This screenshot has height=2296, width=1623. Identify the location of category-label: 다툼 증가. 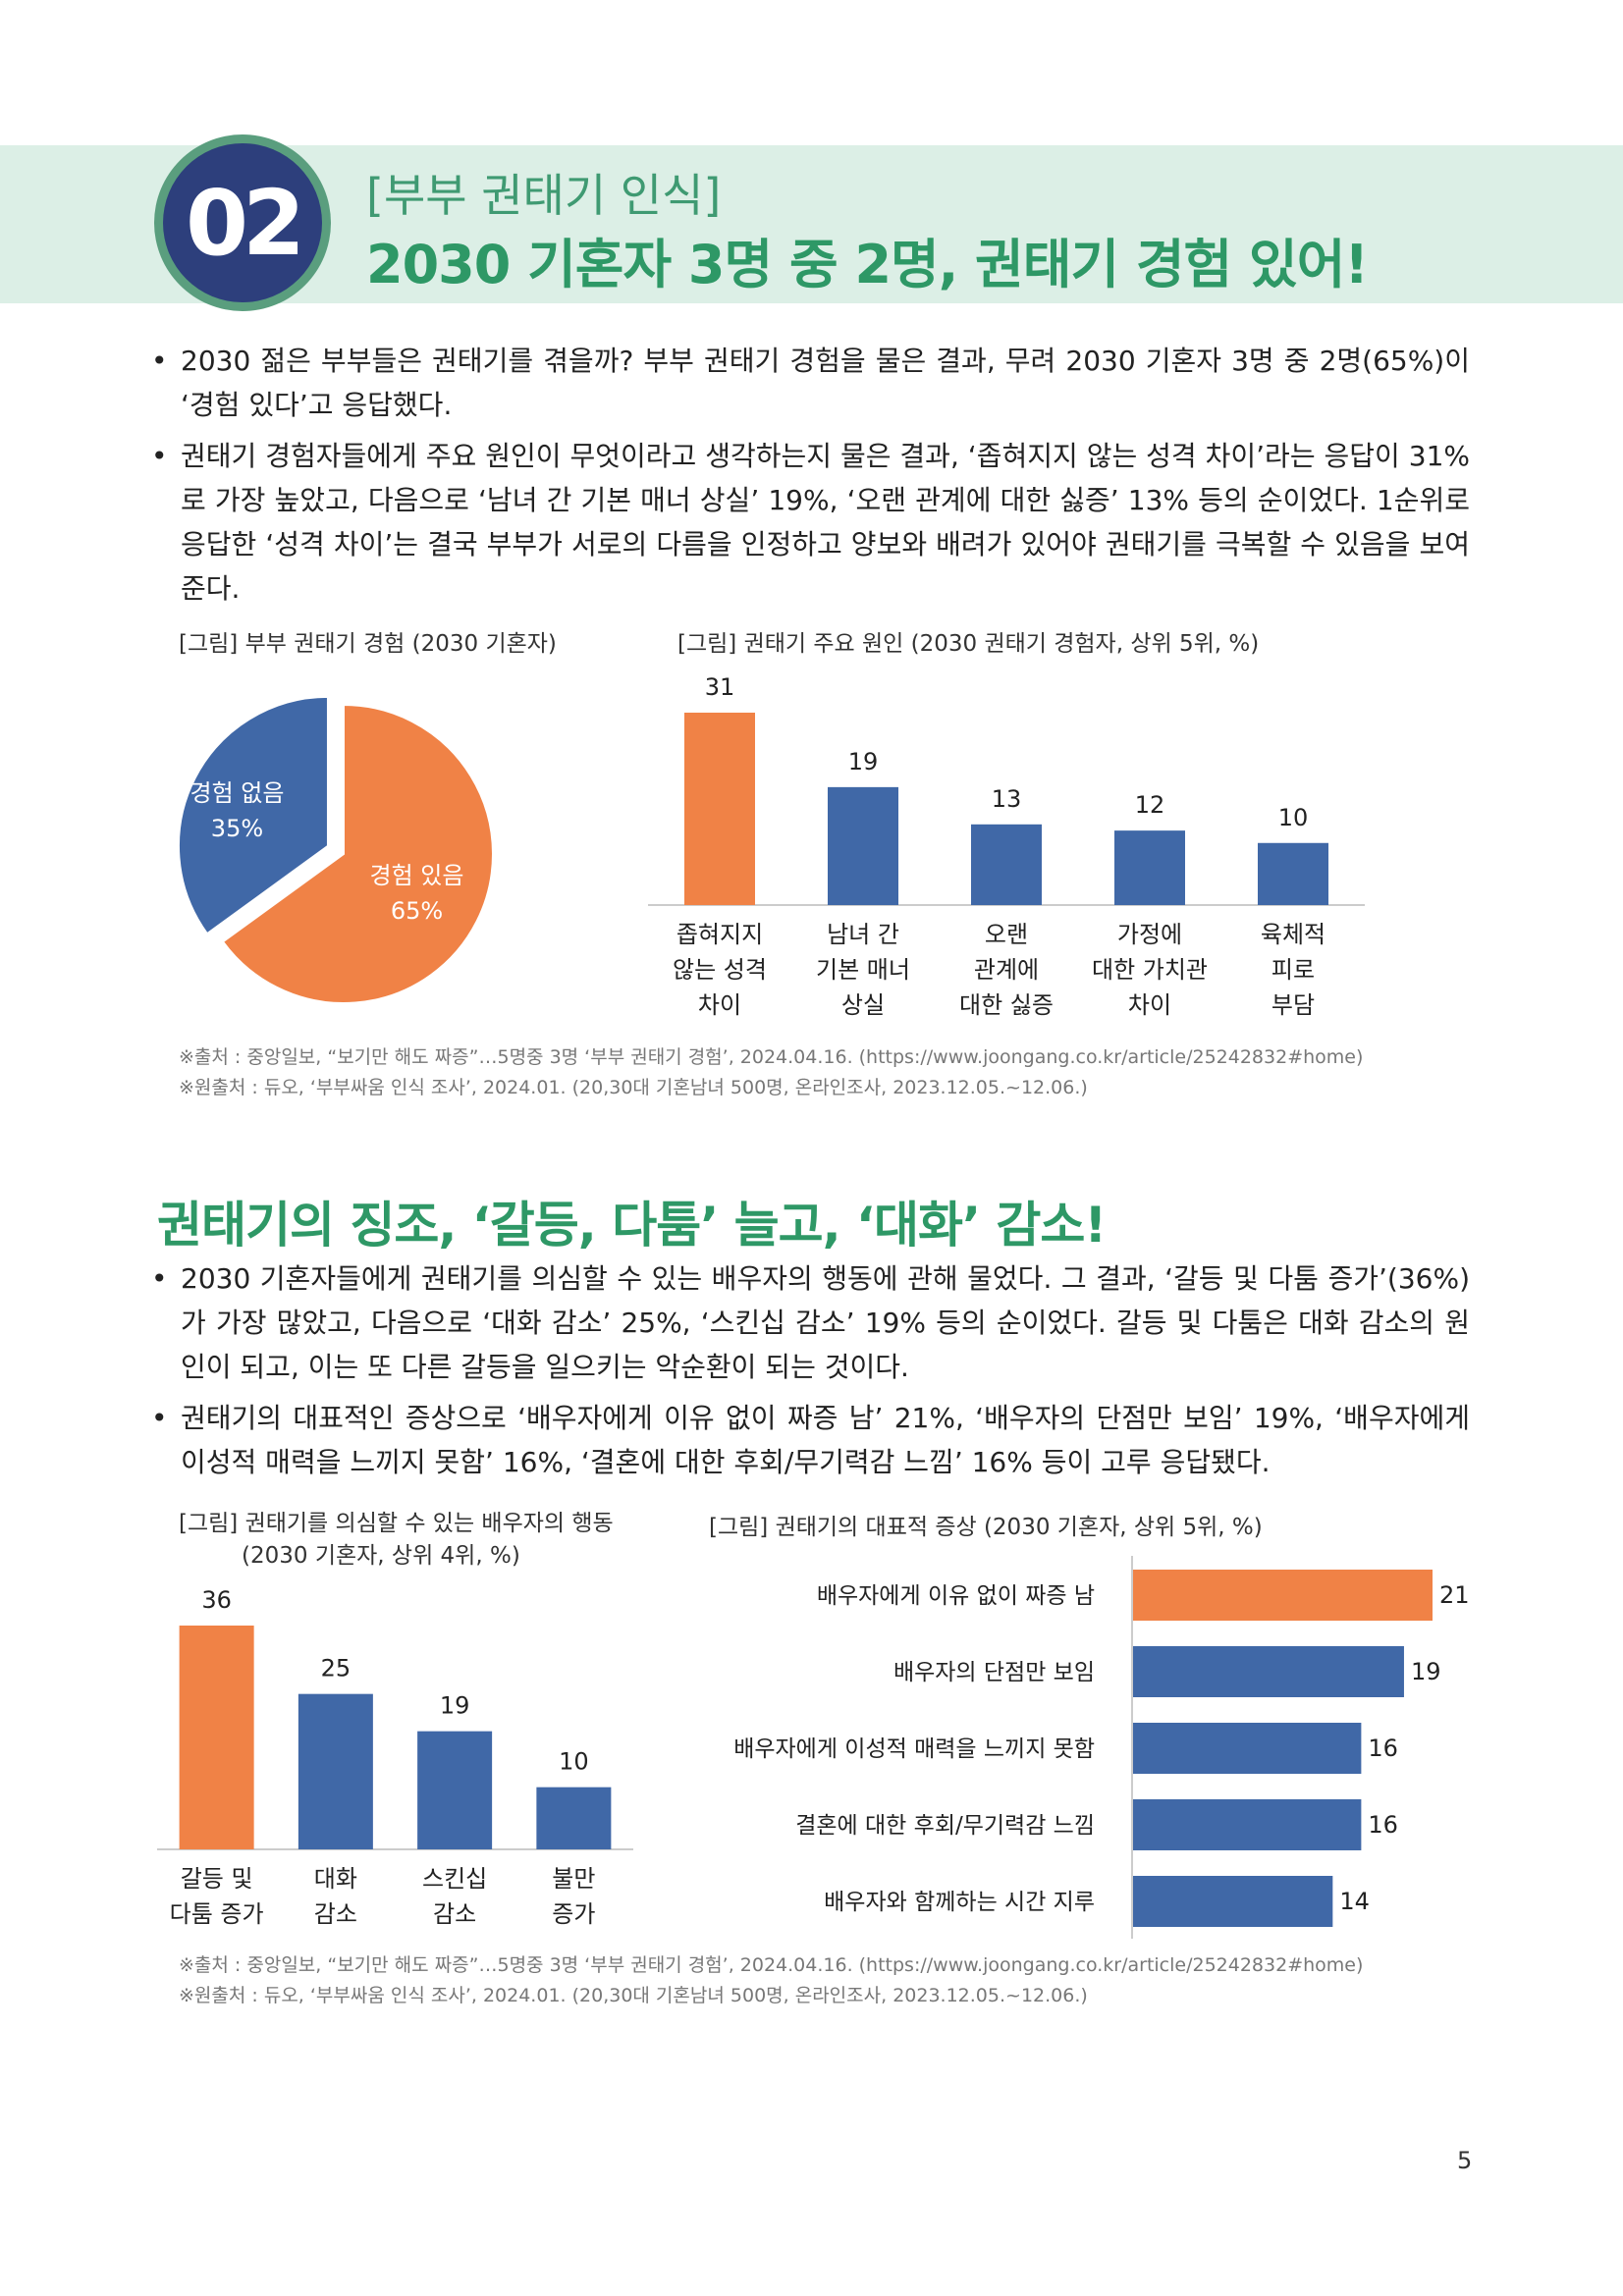
(217, 1914).